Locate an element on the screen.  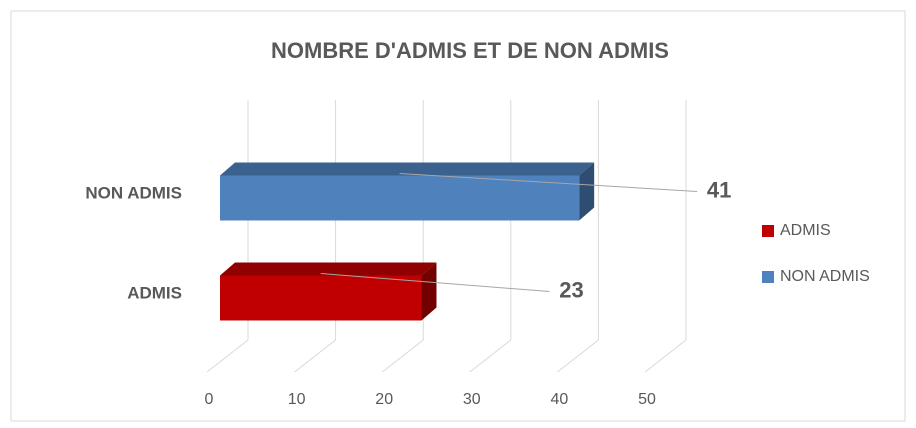
y-tick-label: NON ADMIS is located at coordinates (133, 192).